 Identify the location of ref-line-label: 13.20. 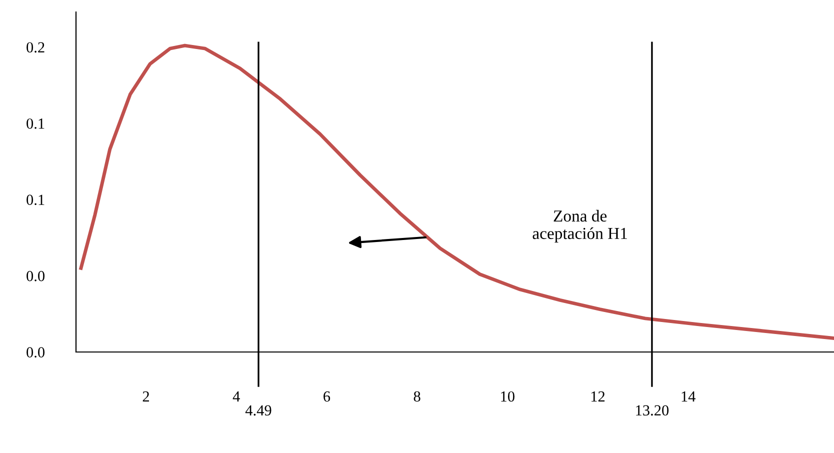
(652, 410).